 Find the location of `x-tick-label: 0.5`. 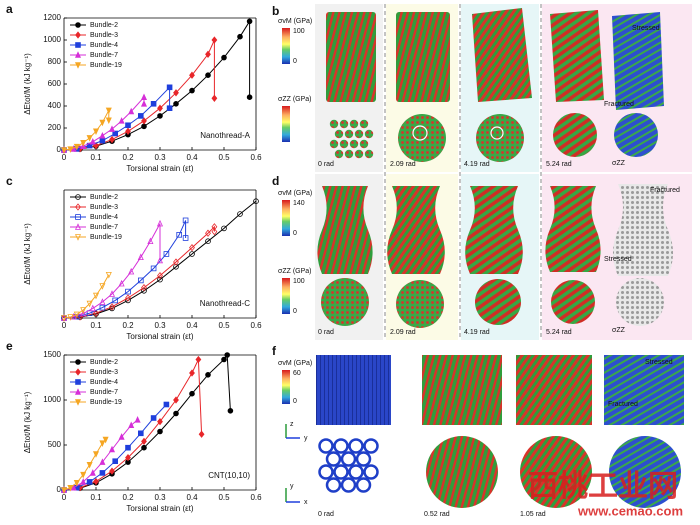

x-tick-label: 0.5 is located at coordinates (224, 325).